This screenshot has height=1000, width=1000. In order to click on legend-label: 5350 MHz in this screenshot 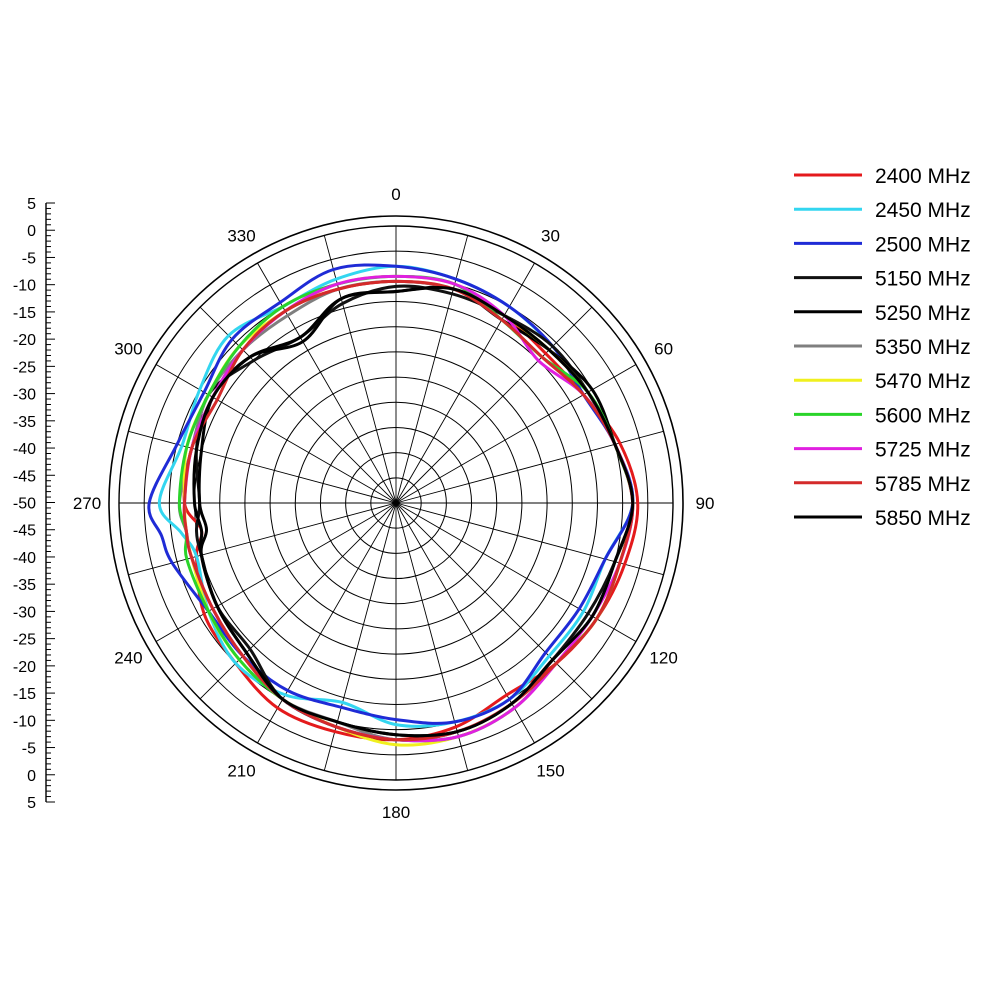, I will do `click(923, 347)`.